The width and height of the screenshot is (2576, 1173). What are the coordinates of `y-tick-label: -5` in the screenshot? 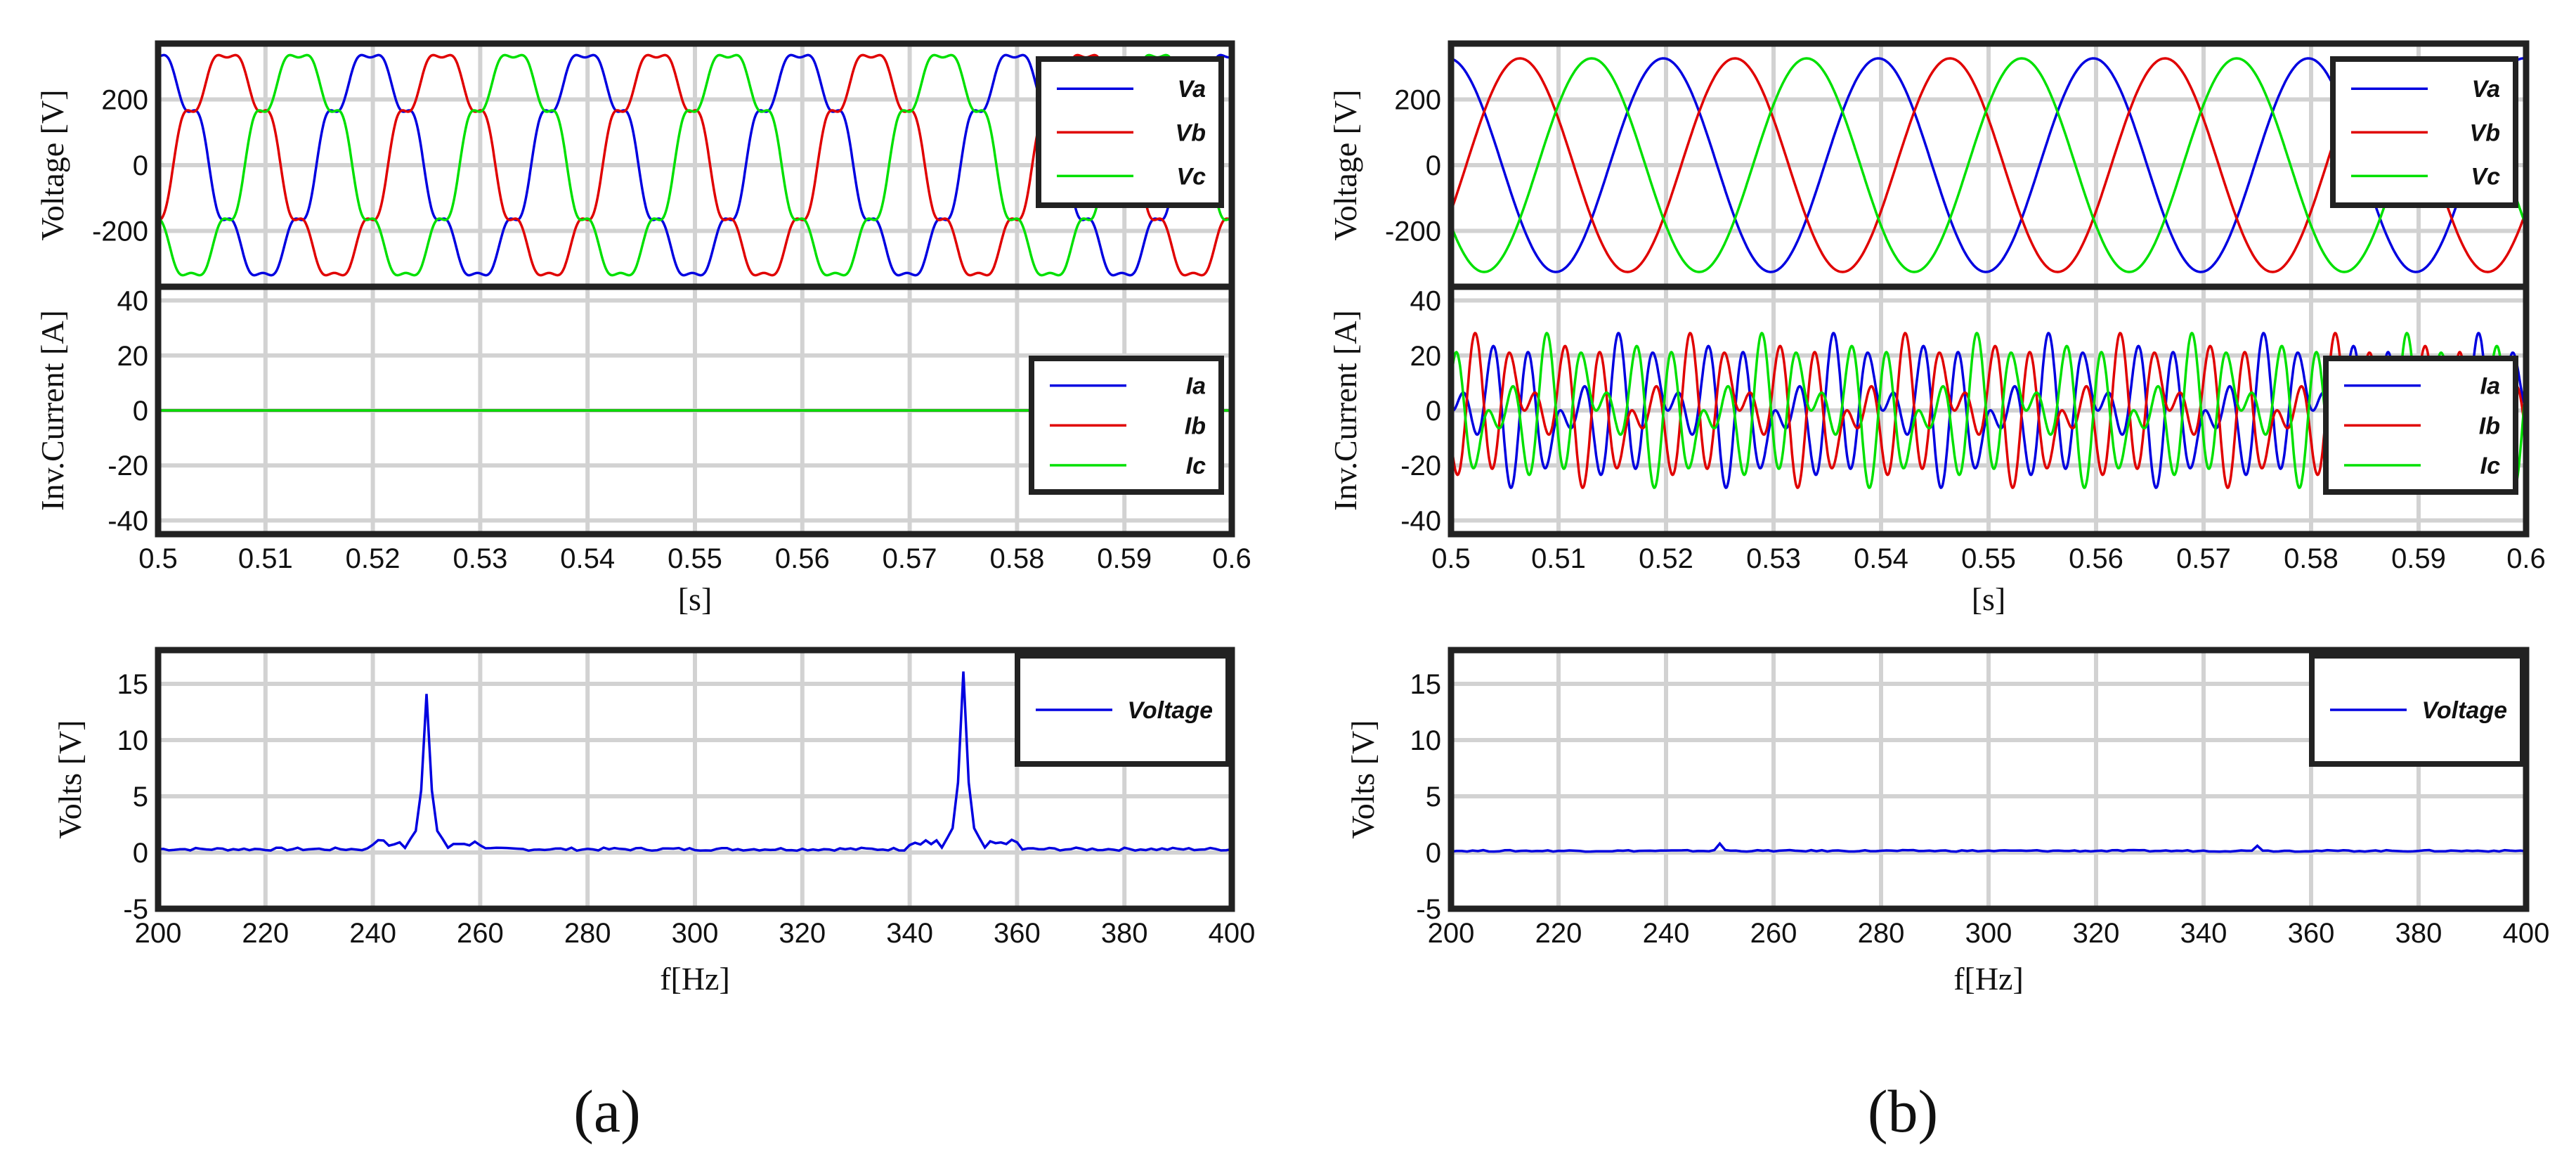 It's located at (1428, 909).